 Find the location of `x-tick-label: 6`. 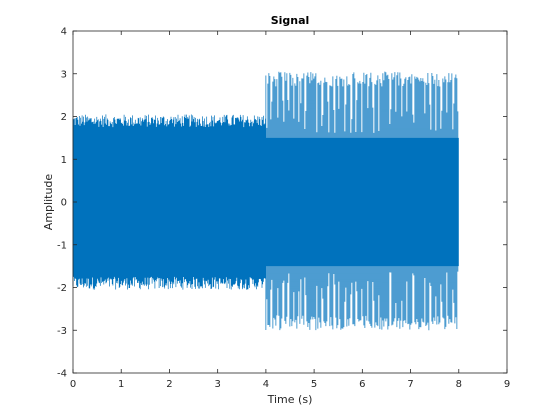

x-tick-label: 6 is located at coordinates (362, 384).